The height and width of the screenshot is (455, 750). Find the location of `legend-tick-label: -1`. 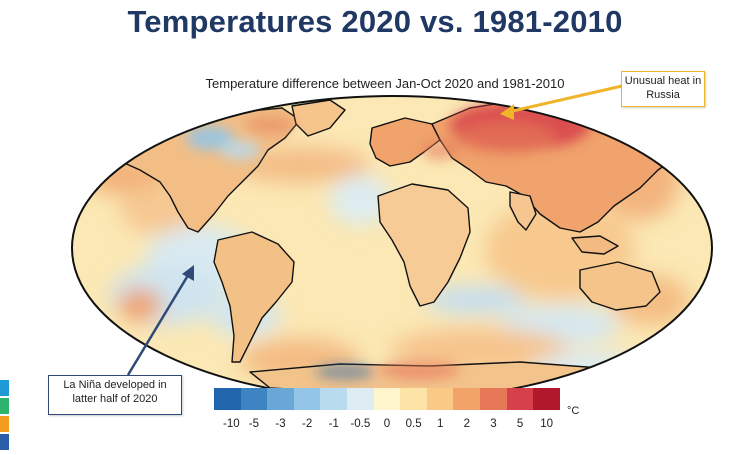

legend-tick-label: -1 is located at coordinates (333, 424).